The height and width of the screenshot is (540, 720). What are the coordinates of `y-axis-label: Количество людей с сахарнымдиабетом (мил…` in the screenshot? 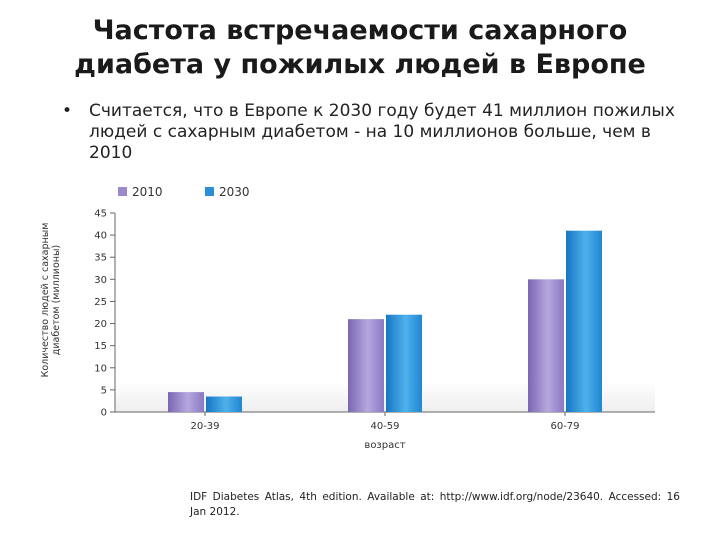 It's located at (51, 300).